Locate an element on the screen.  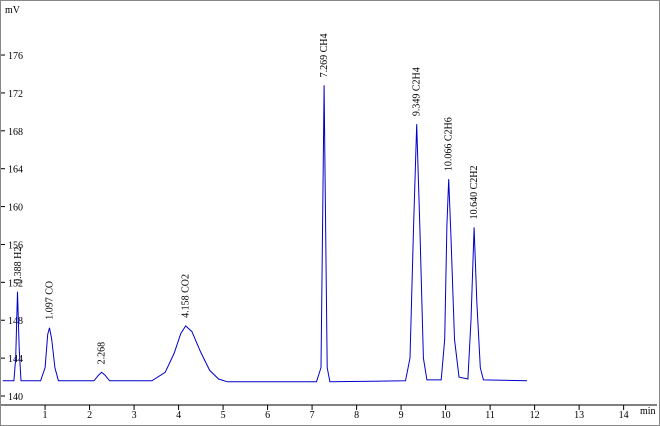
y-tick-label: 176 is located at coordinates (15, 56).